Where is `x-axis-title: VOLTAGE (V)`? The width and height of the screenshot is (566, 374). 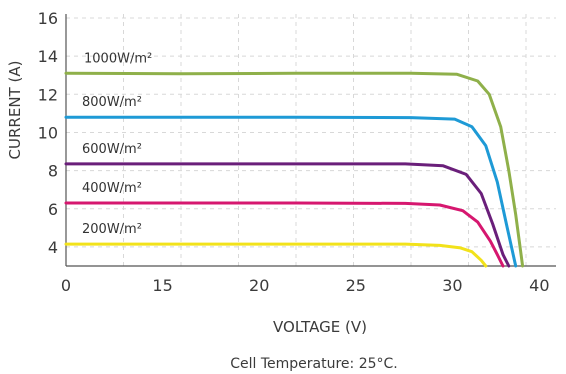 x-axis-title: VOLTAGE (V) is located at coordinates (320, 327).